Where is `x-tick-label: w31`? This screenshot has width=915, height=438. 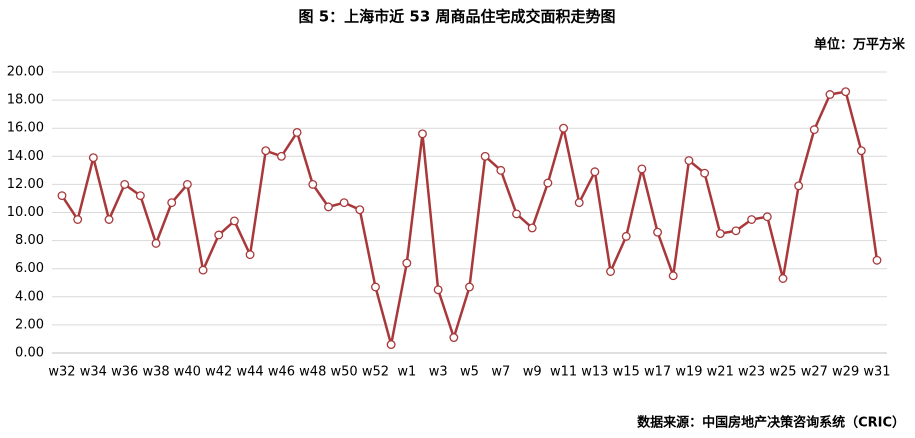
x-tick-label: w31 is located at coordinates (876, 372).